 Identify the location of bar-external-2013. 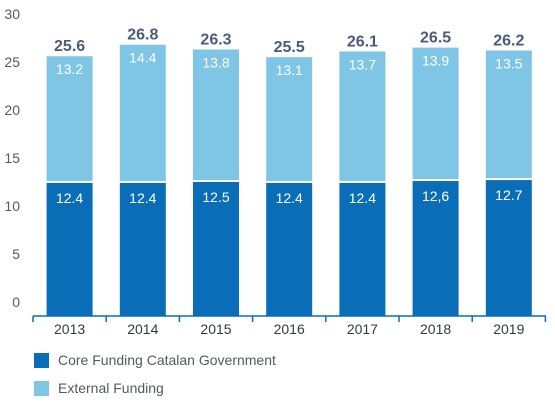
(69, 118).